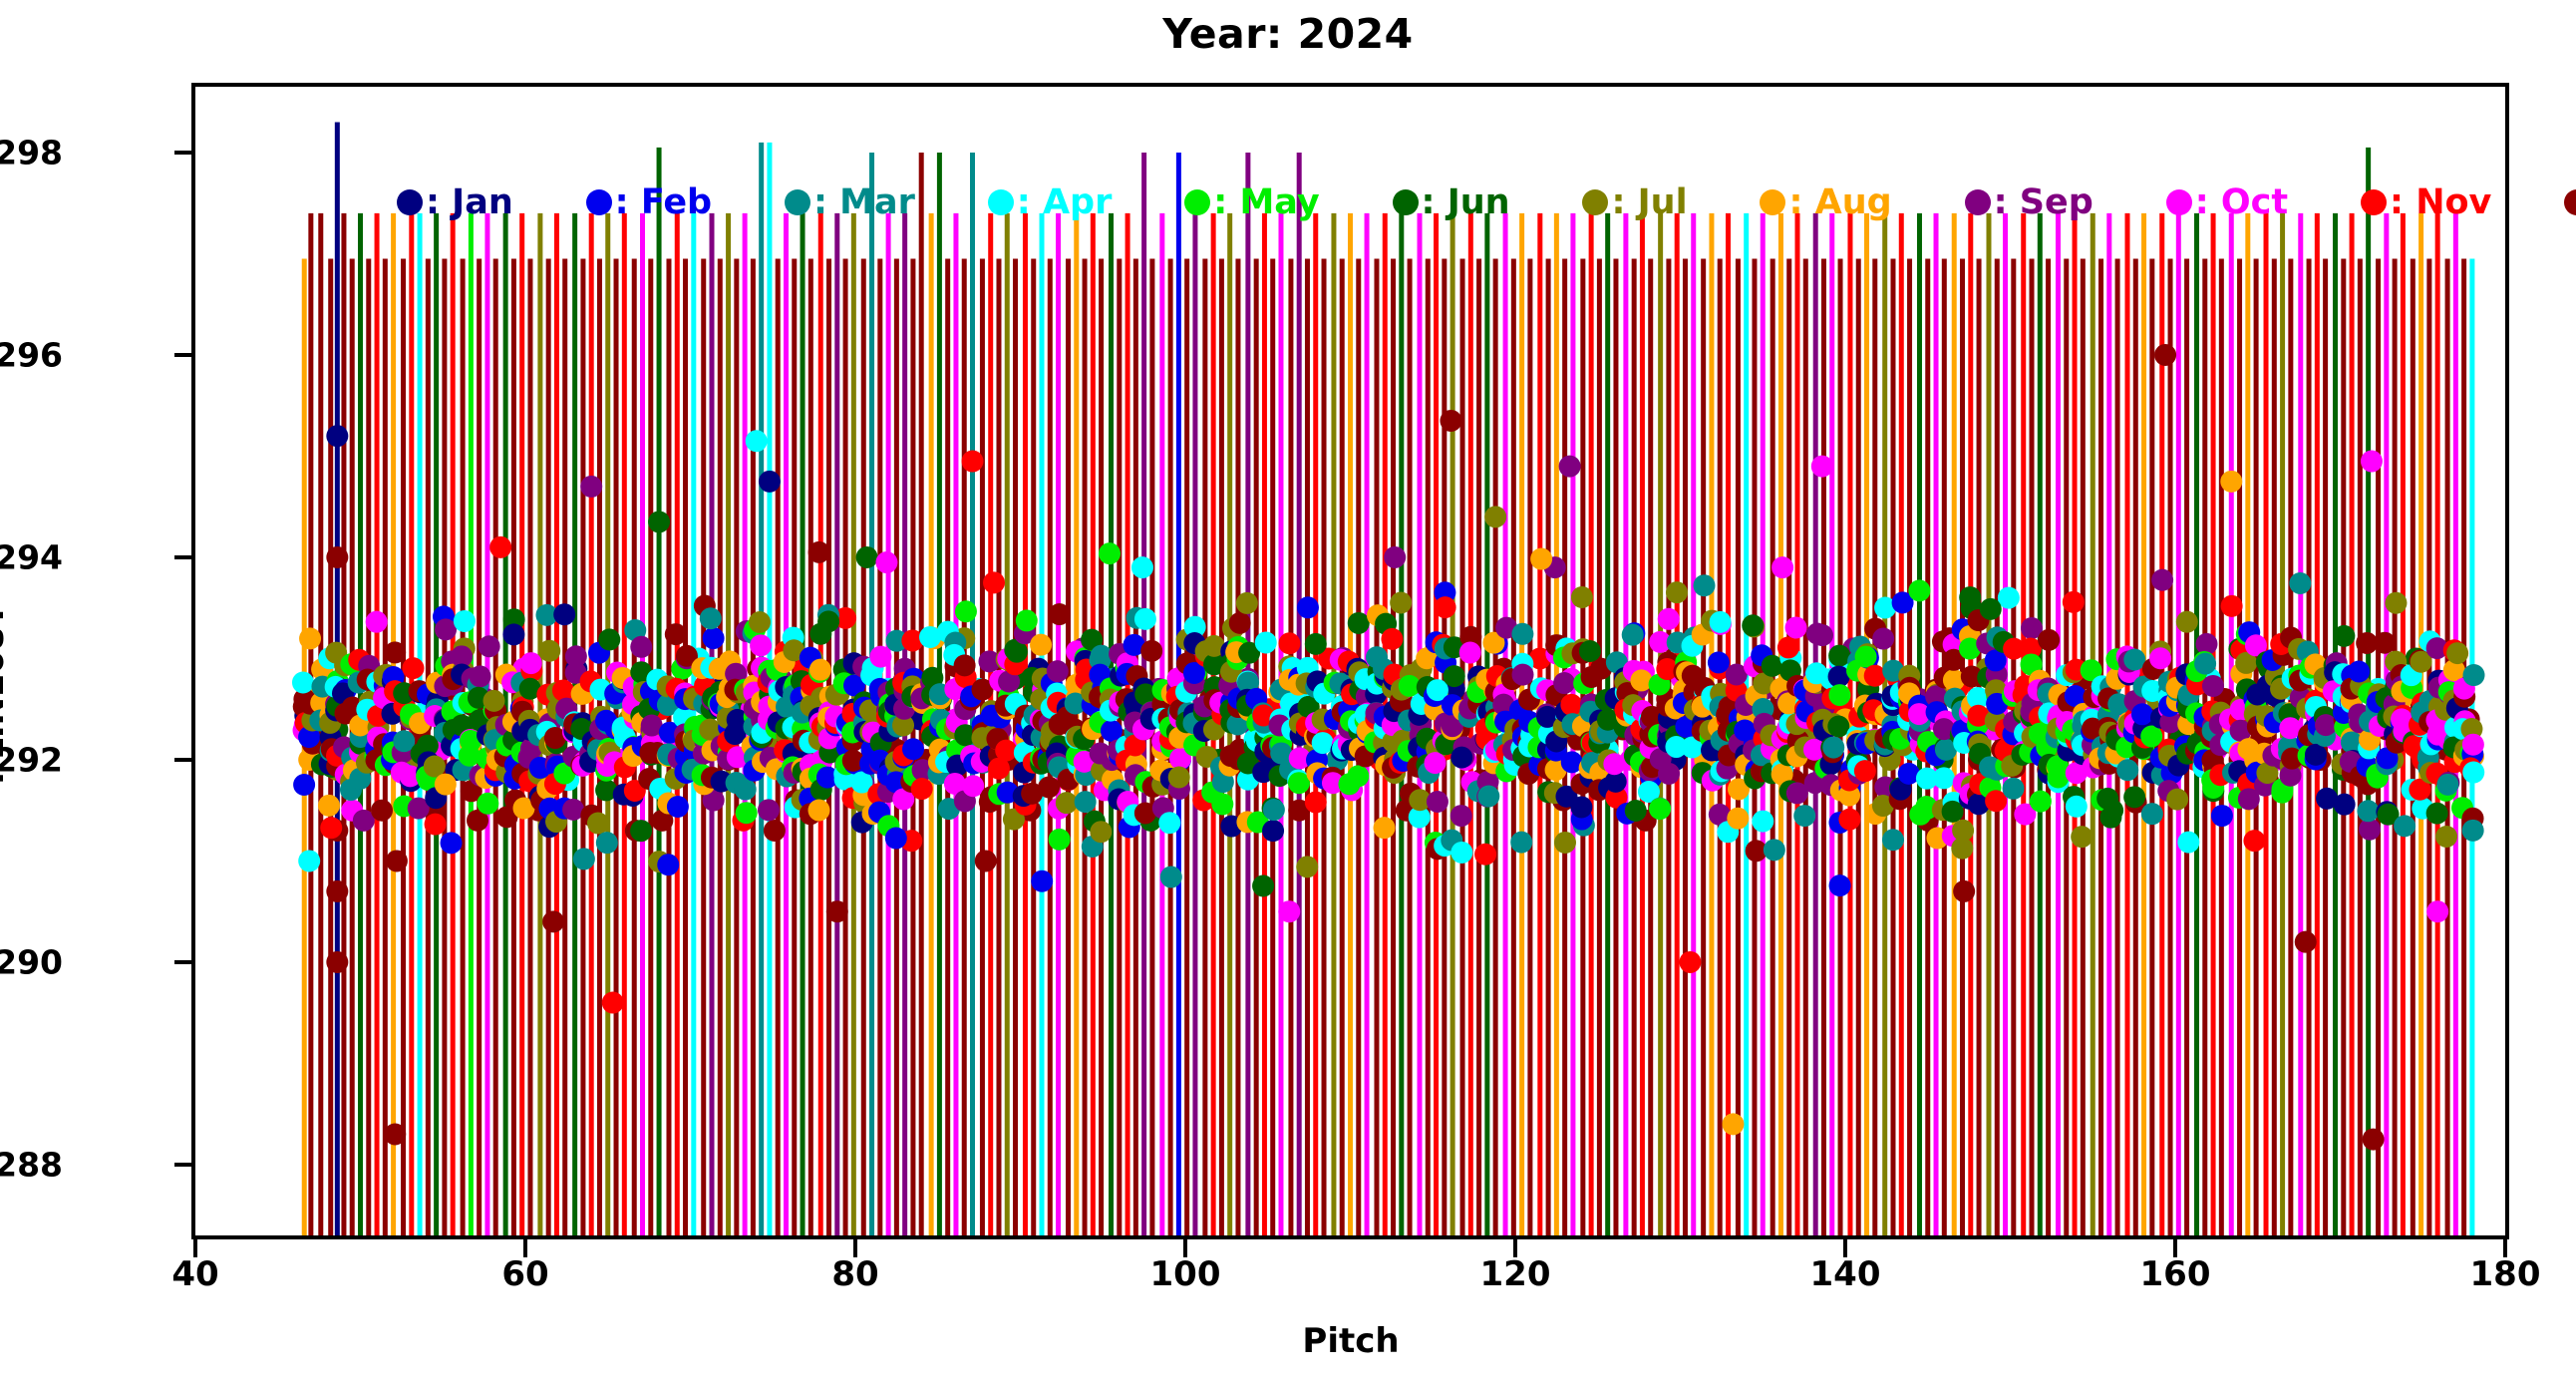  What do you see at coordinates (1252, 202) in the screenshot?
I see `legend-item-may: : May` at bounding box center [1252, 202].